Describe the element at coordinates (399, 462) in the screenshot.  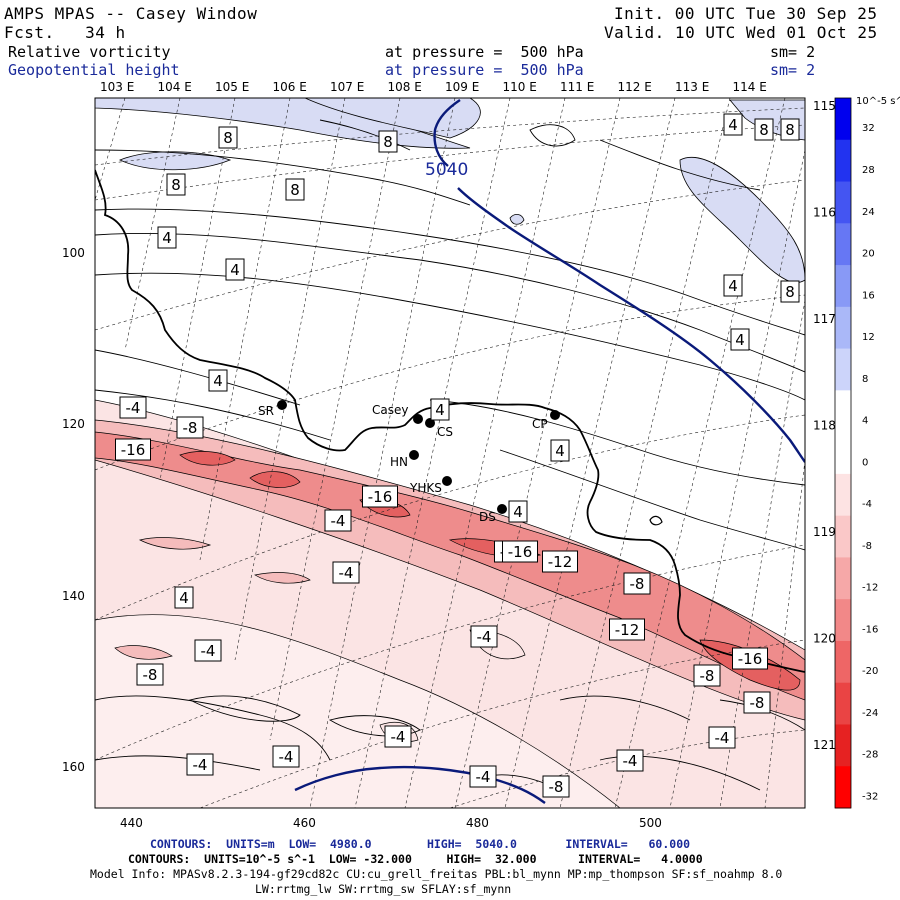
I see `station-label: HN` at that location.